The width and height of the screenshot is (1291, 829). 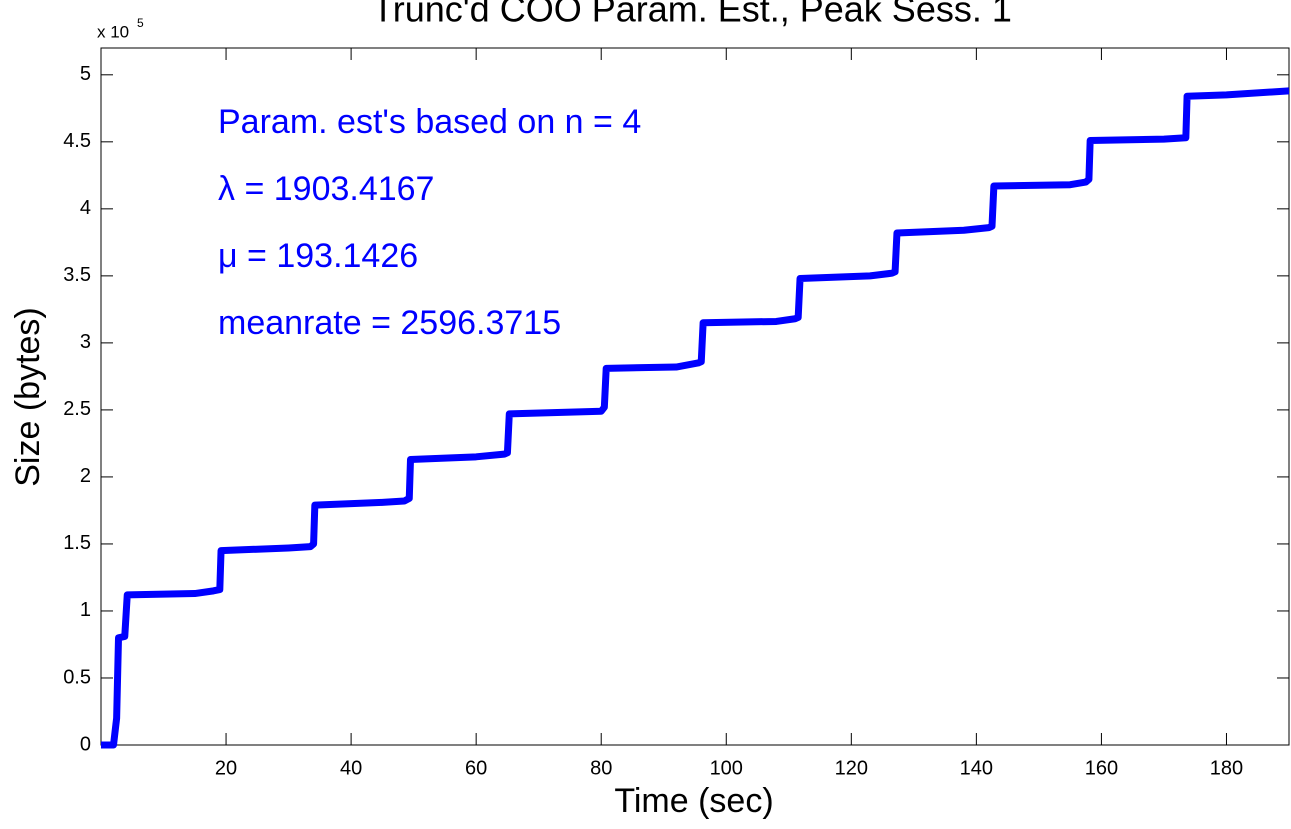 I want to click on y-tick-label: 0, so click(x=85, y=744).